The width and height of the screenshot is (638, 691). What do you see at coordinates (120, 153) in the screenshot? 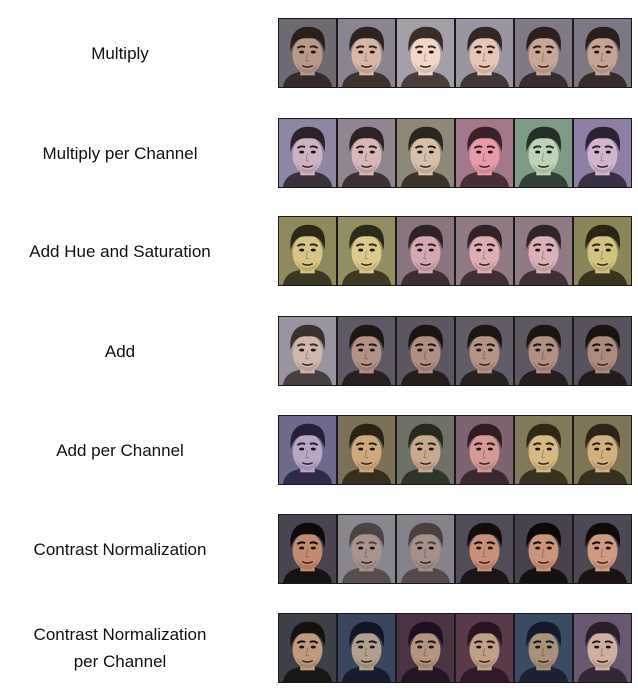
I see `row-label: Multiply per Channel` at bounding box center [120, 153].